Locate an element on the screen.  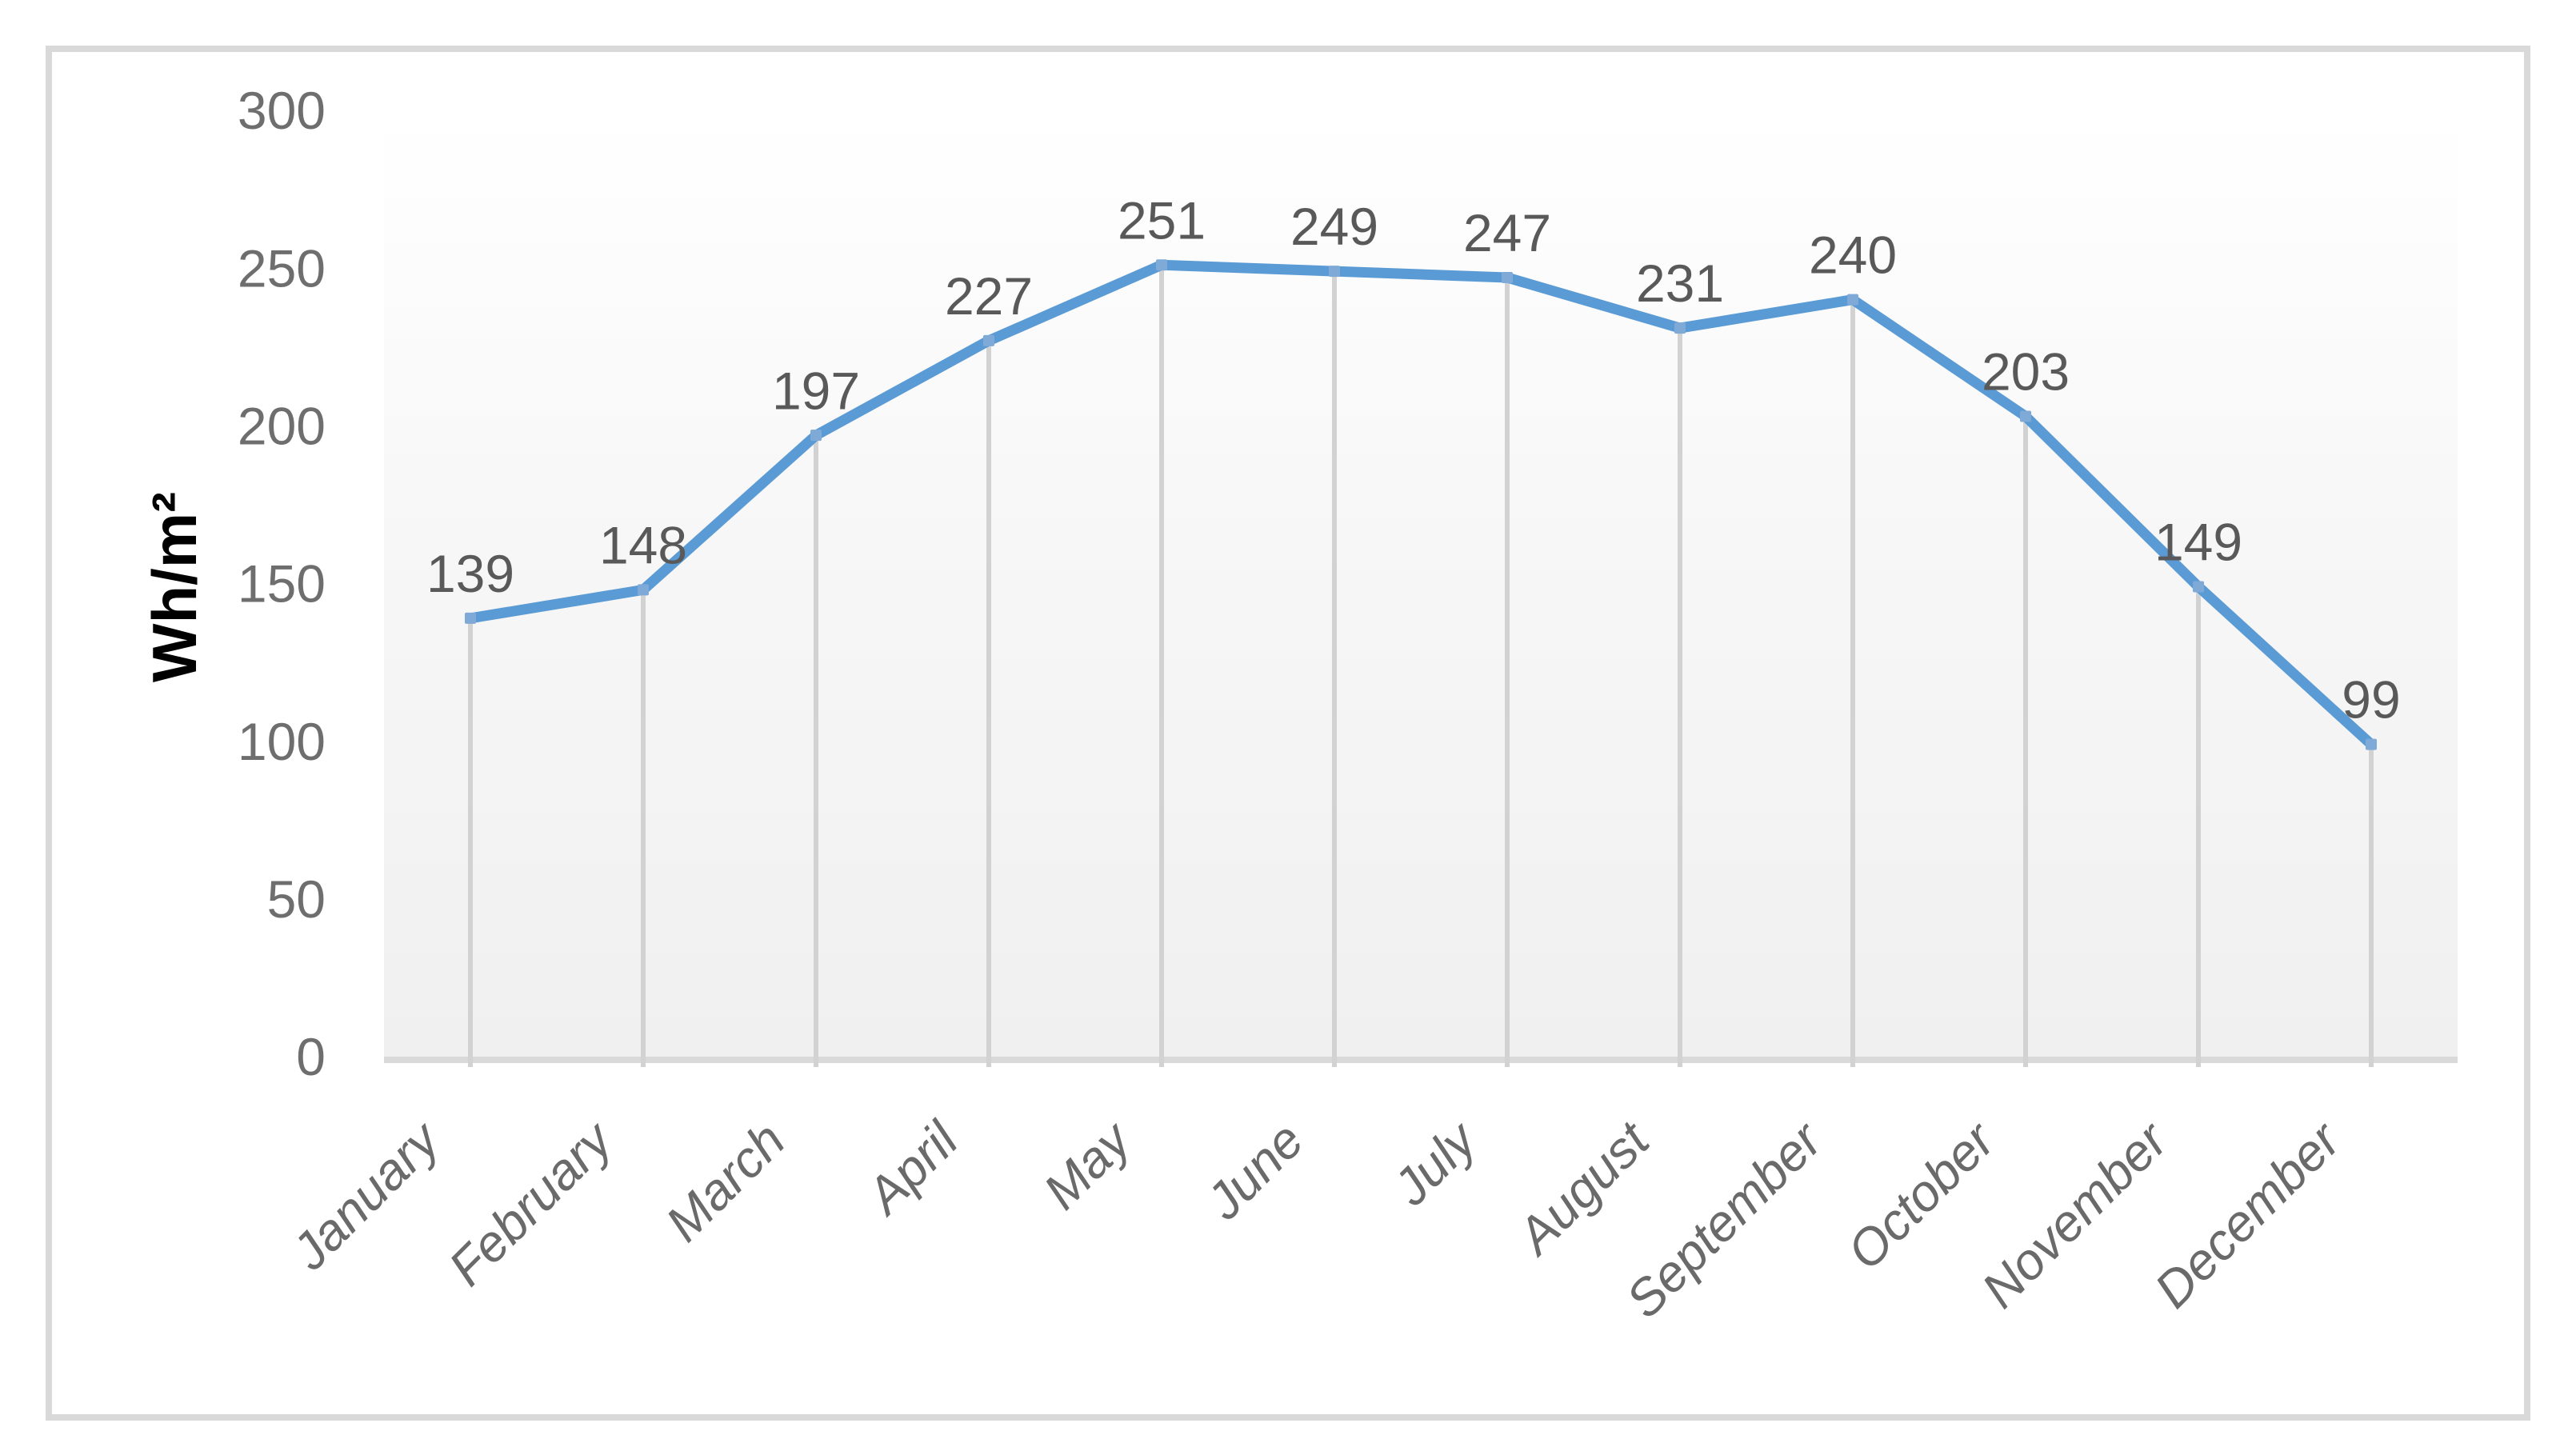
data-label: 149 is located at coordinates (2198, 542).